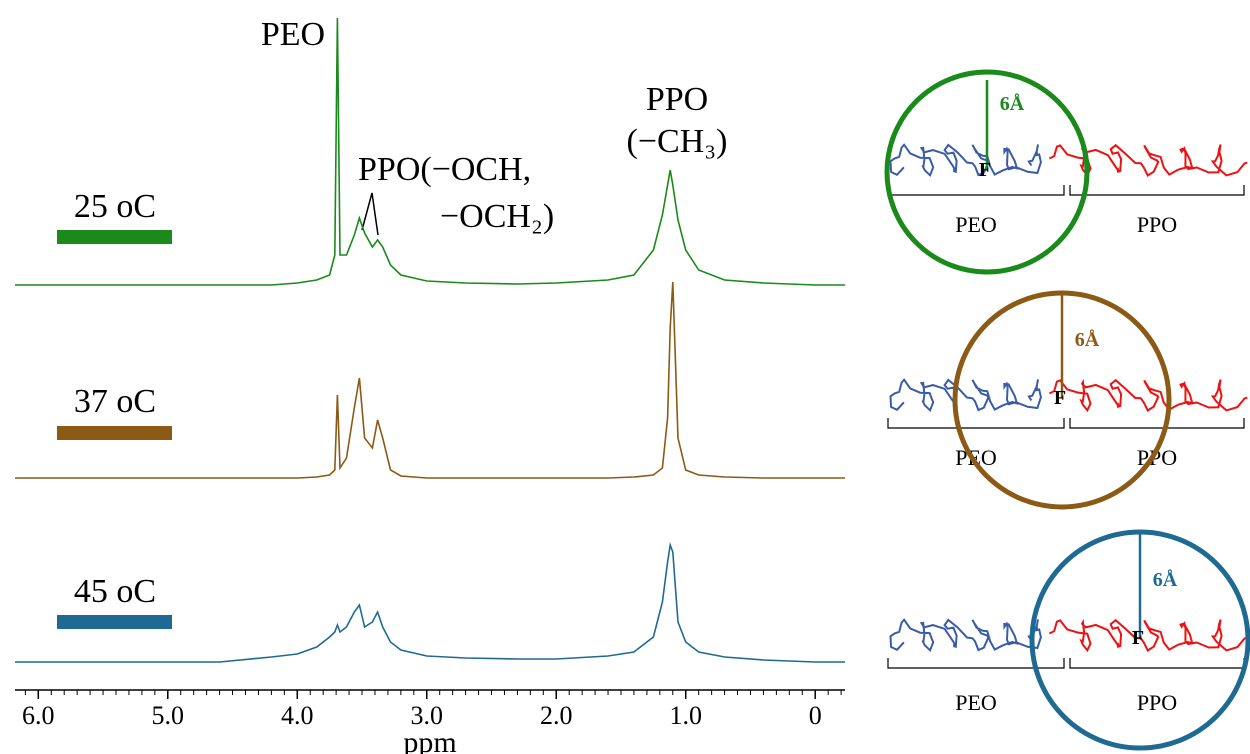 Image resolution: width=1250 pixels, height=754 pixels. I want to click on annotation: PPO(−OCH,, so click(444, 169).